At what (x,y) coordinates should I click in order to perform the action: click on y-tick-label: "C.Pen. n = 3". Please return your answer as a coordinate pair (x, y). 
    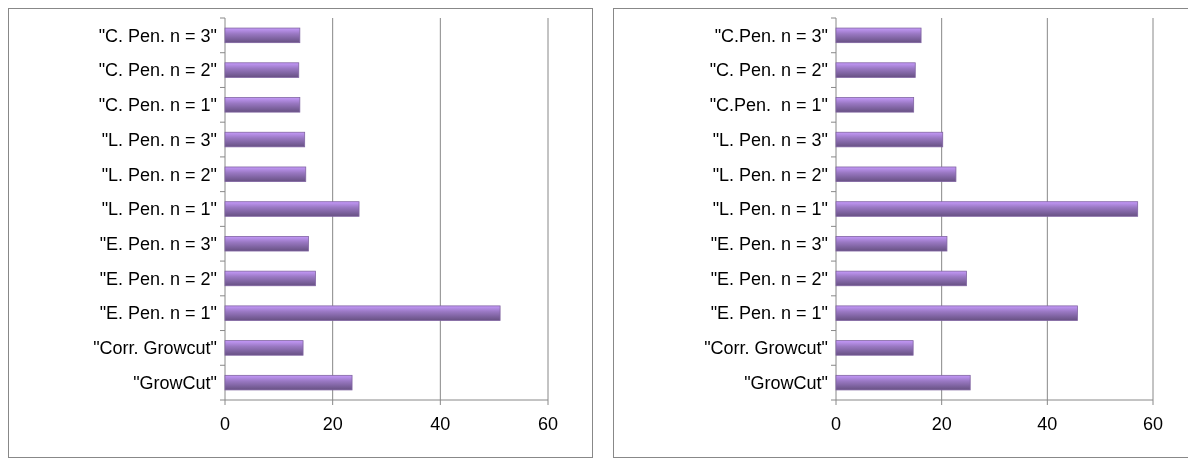
    Looking at the image, I should click on (771, 35).